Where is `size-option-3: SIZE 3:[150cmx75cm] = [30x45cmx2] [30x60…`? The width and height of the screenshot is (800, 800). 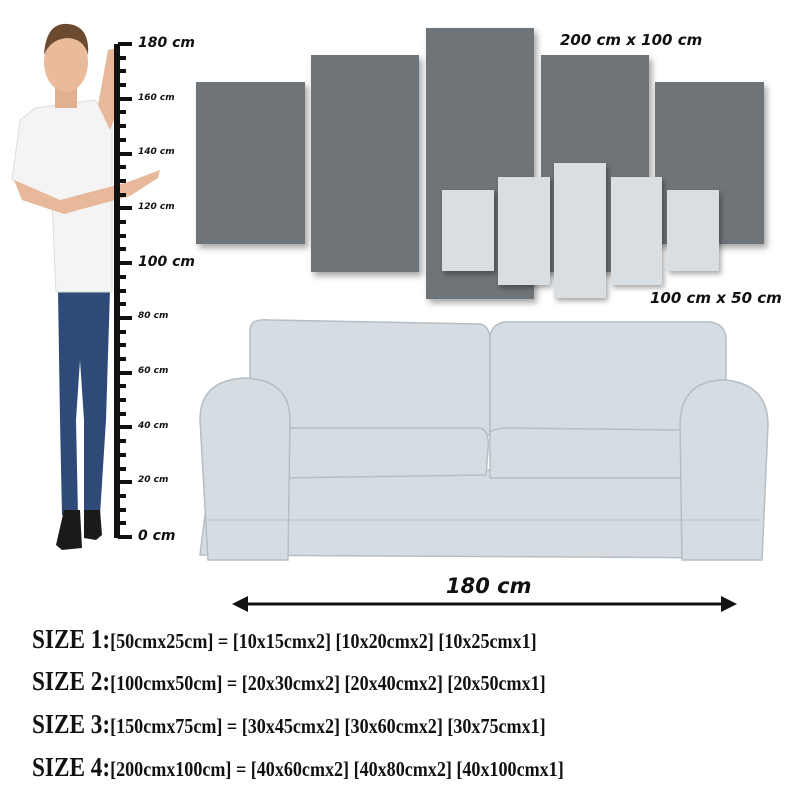
size-option-3: SIZE 3:[150cmx75cm] = [30x45cmx2] [30x60… is located at coordinates (289, 724).